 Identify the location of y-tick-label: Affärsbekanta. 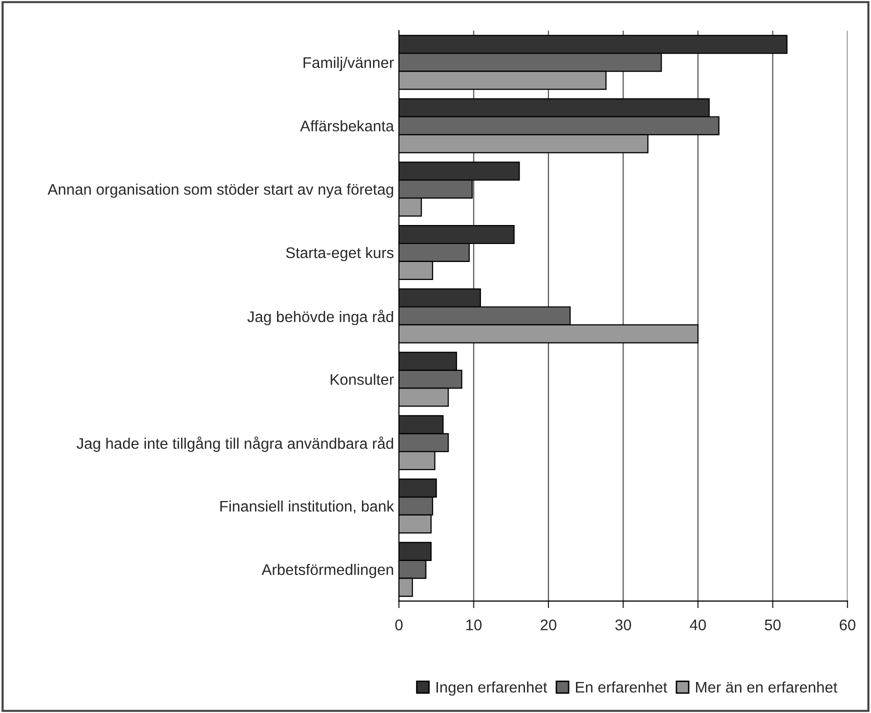
(347, 126).